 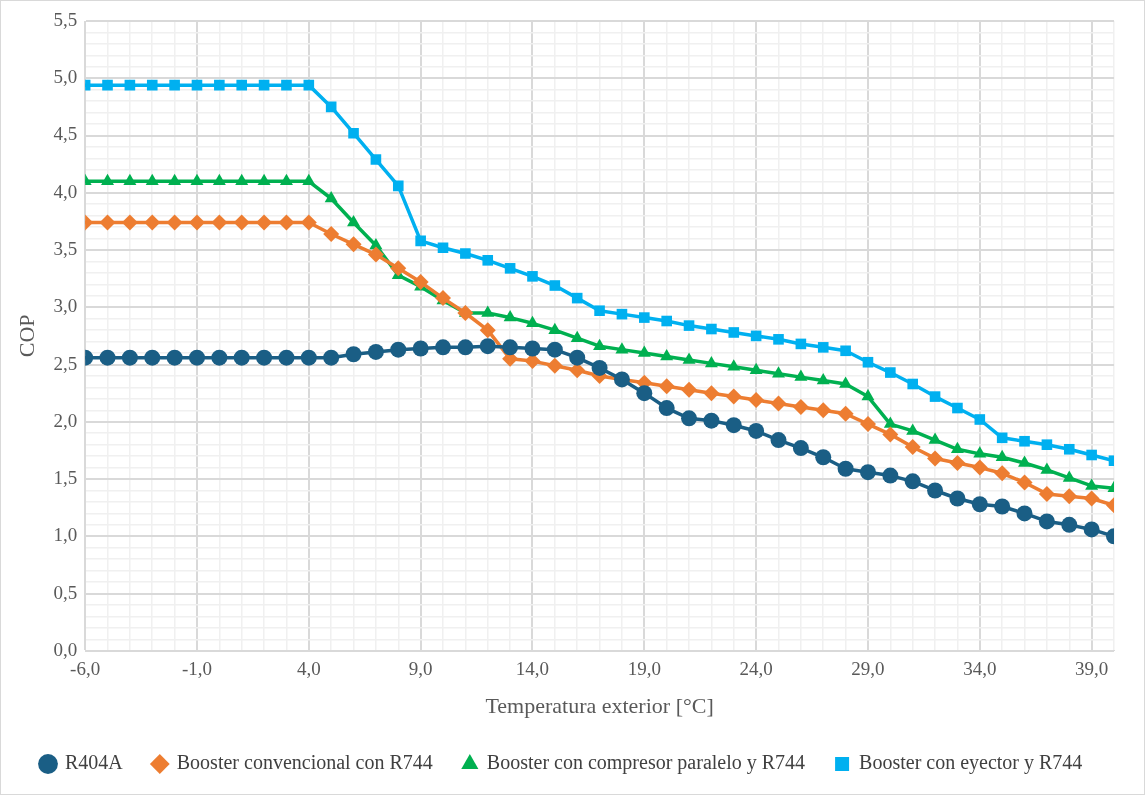 I want to click on y-tick-label: 3,0, so click(x=65, y=306).